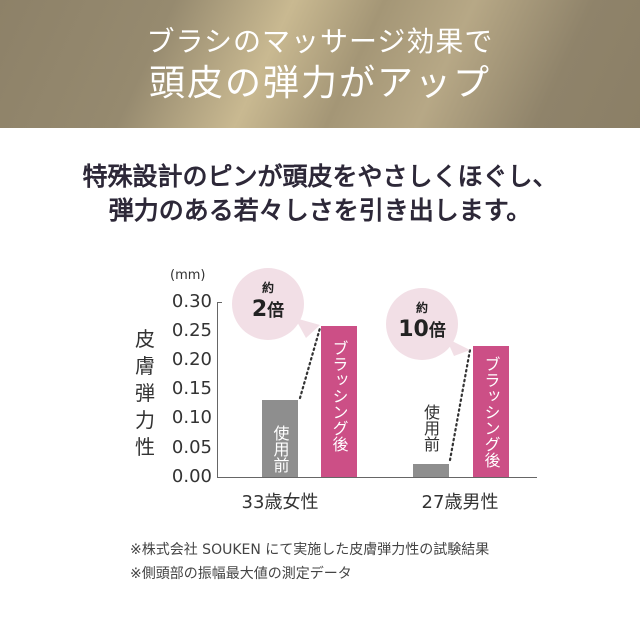  I want to click on y-axis-unit: (mm), so click(188, 275).